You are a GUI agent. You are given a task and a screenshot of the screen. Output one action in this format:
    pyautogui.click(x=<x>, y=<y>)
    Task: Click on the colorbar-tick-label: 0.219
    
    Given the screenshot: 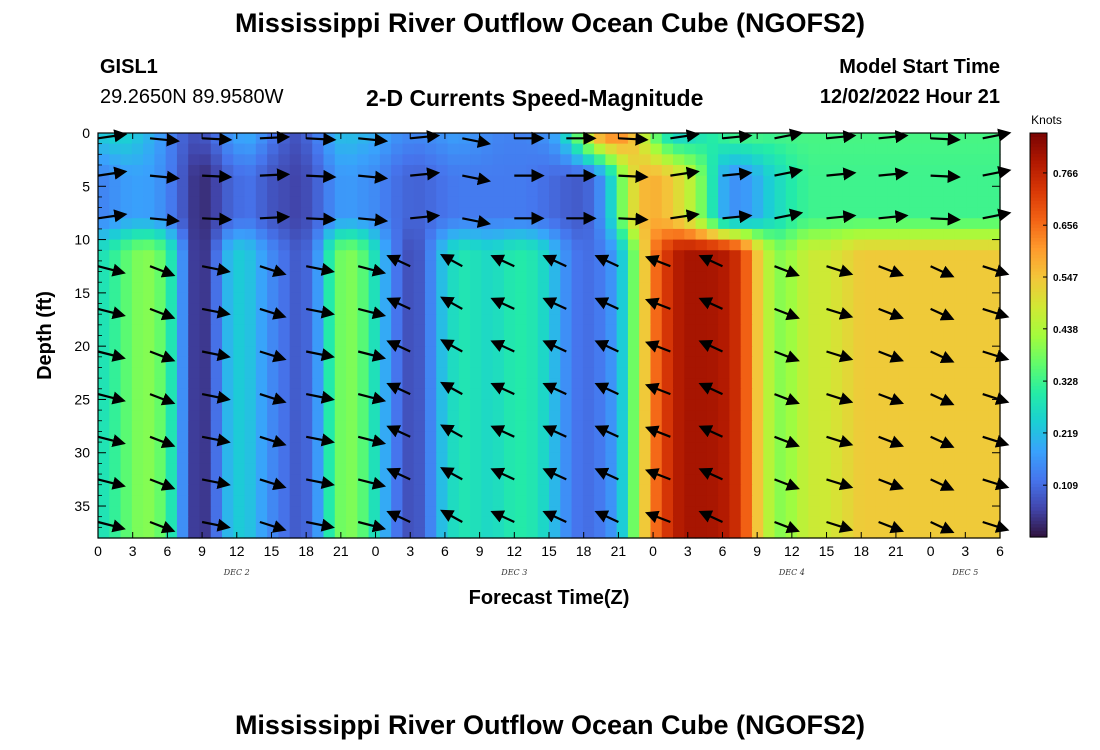 What is the action you would take?
    pyautogui.click(x=1065, y=434)
    